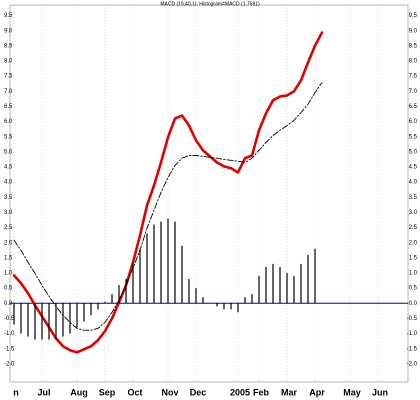 This screenshot has height=400, width=420. I want to click on x-tick-label: Nov, so click(169, 392).